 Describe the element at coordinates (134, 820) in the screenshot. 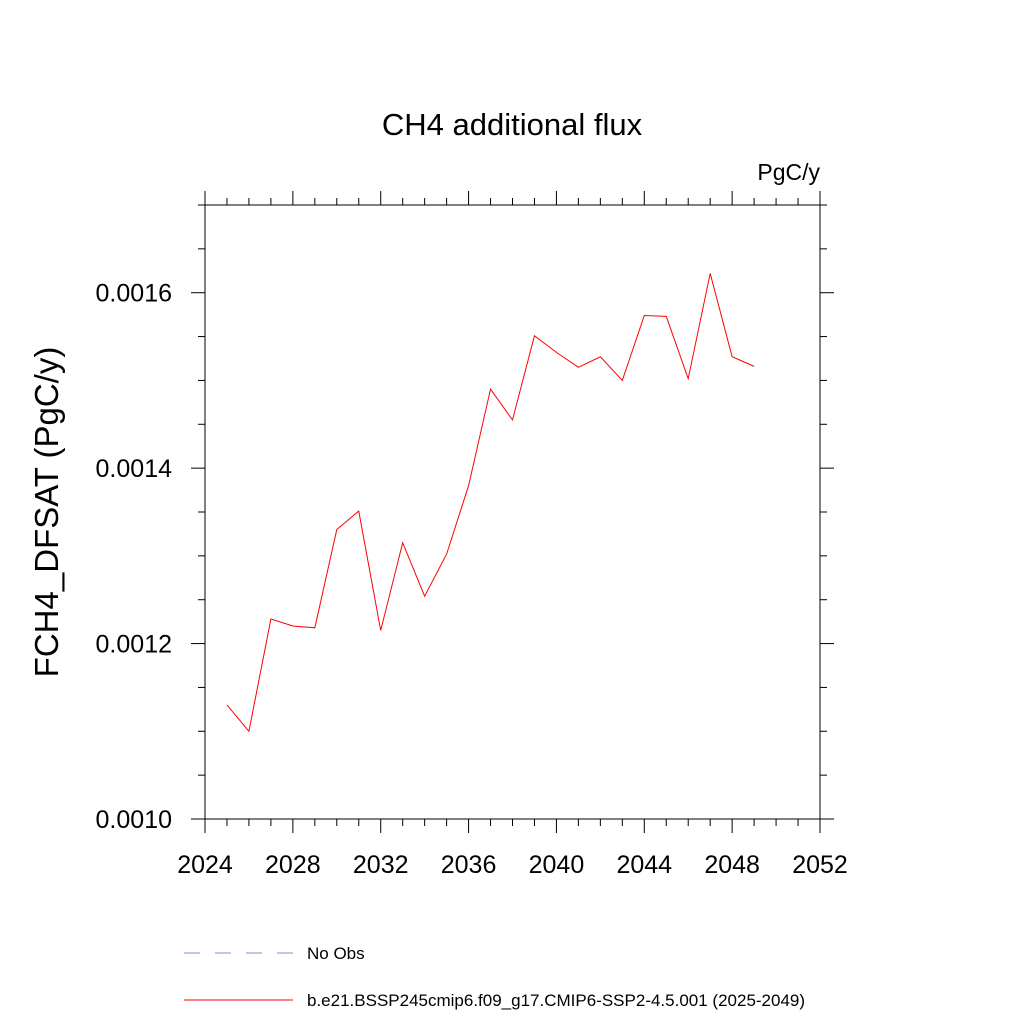

I see `y-tick-label: 0.0010` at that location.